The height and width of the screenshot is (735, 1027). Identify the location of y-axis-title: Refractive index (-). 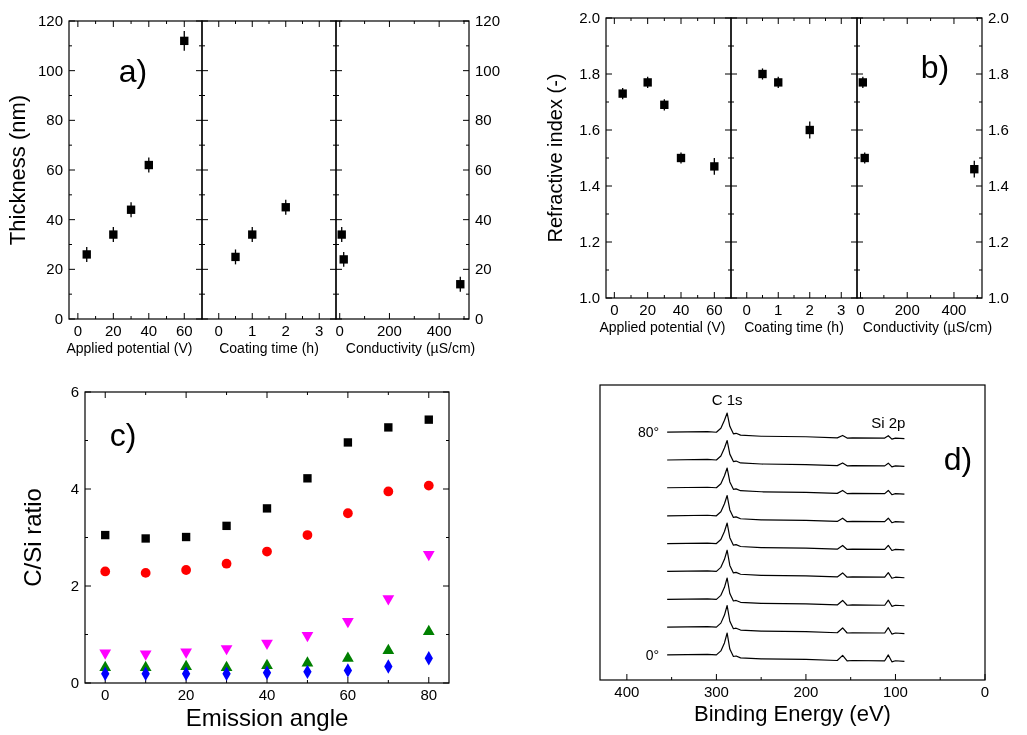
(555, 158).